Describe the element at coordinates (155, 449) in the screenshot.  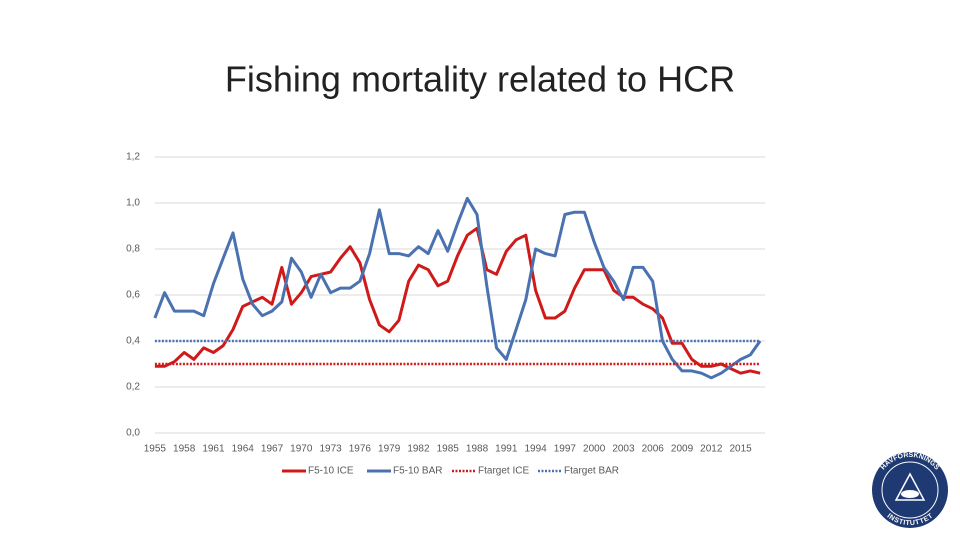
I see `x-tick-label: 1955` at that location.